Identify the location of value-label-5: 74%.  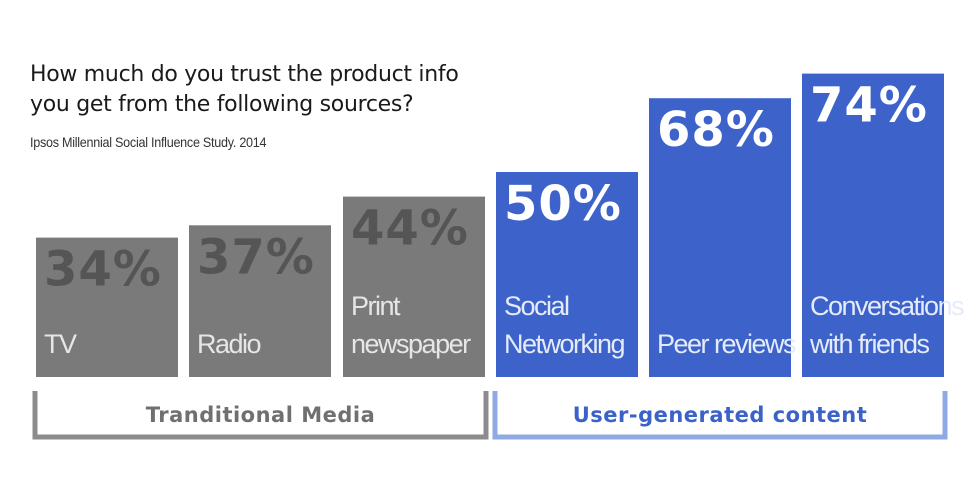
(869, 106).